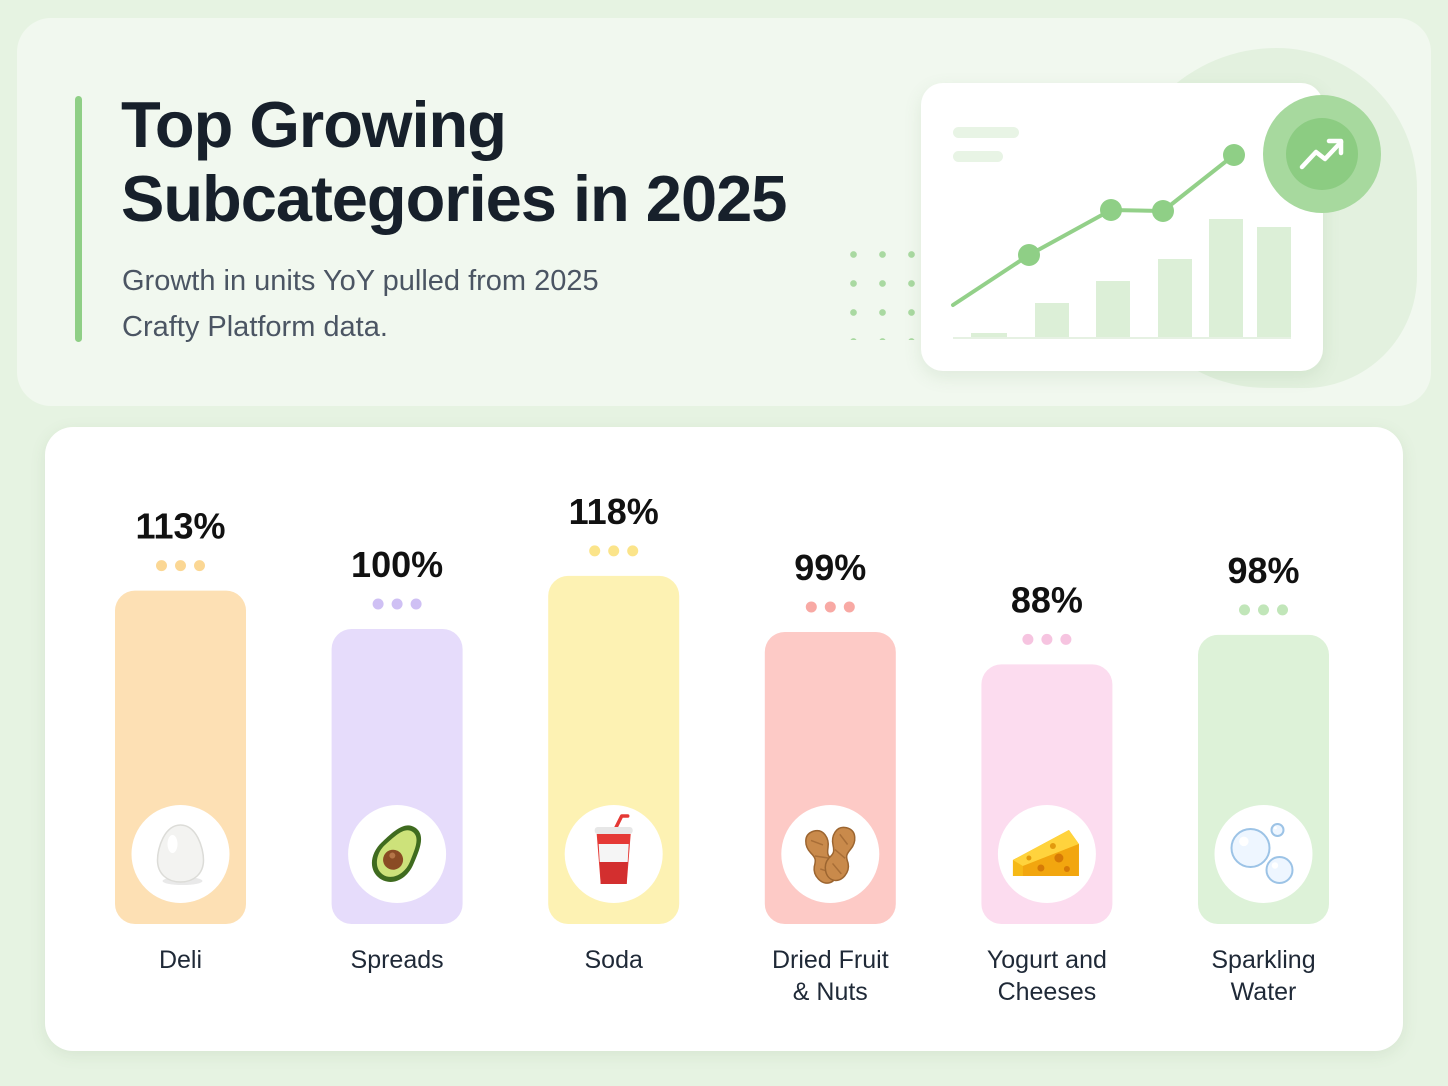  What do you see at coordinates (360, 281) in the screenshot?
I see `subtitle-line-1: Growth in units YoY pulled from 2025` at bounding box center [360, 281].